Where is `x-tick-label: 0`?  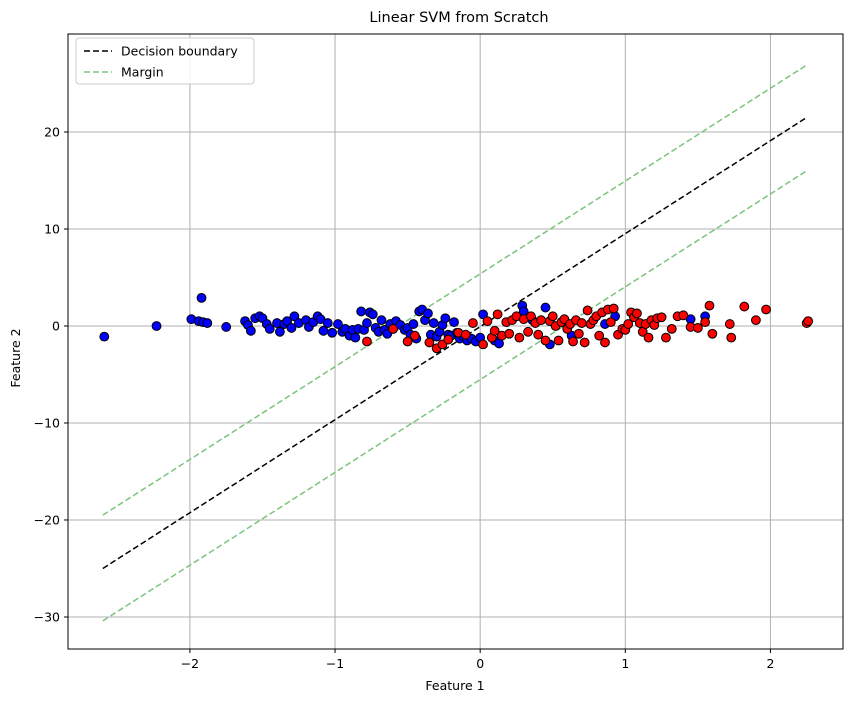 x-tick-label: 0 is located at coordinates (480, 663).